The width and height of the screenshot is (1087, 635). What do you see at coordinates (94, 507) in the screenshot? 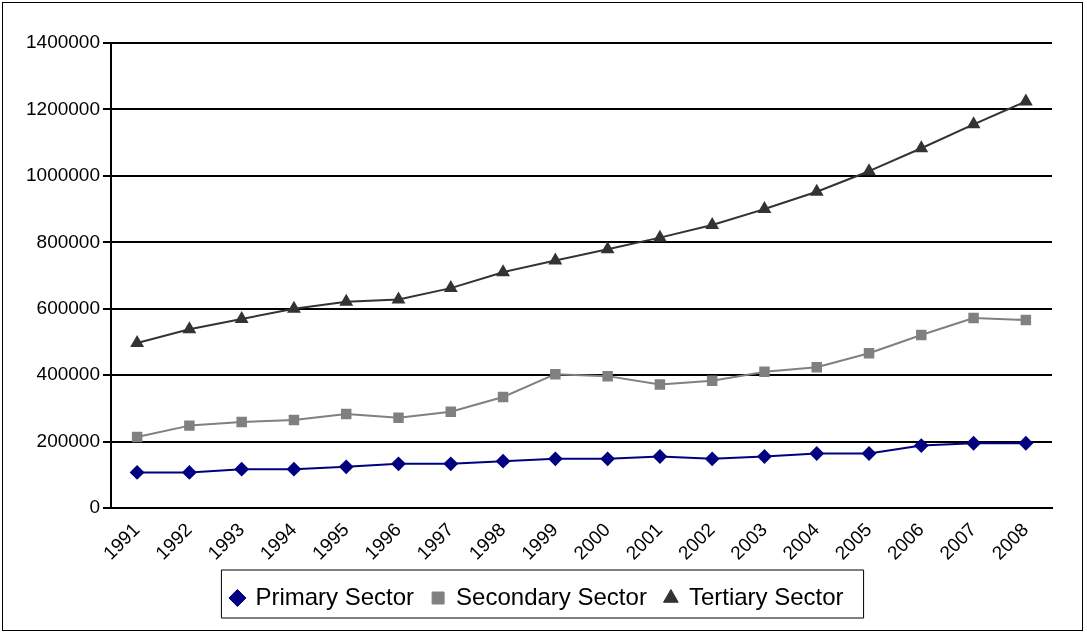
I see `y-tick-label: 0` at bounding box center [94, 507].